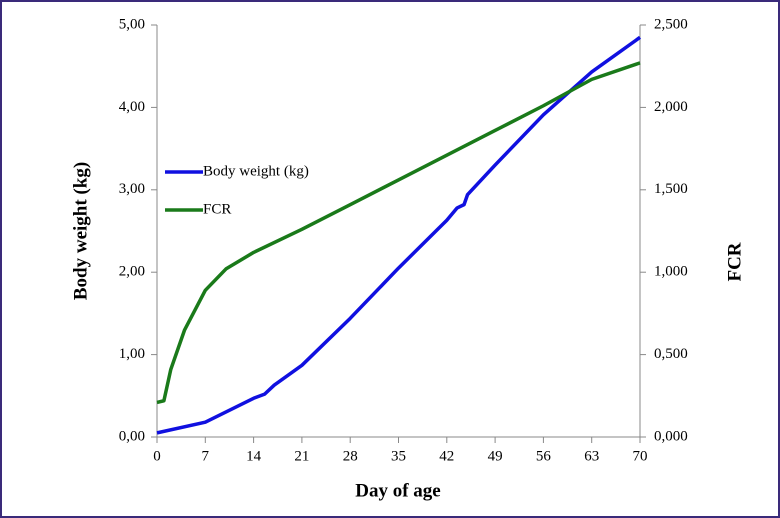  I want to click on y-tick-label: 0,00, so click(132, 436).